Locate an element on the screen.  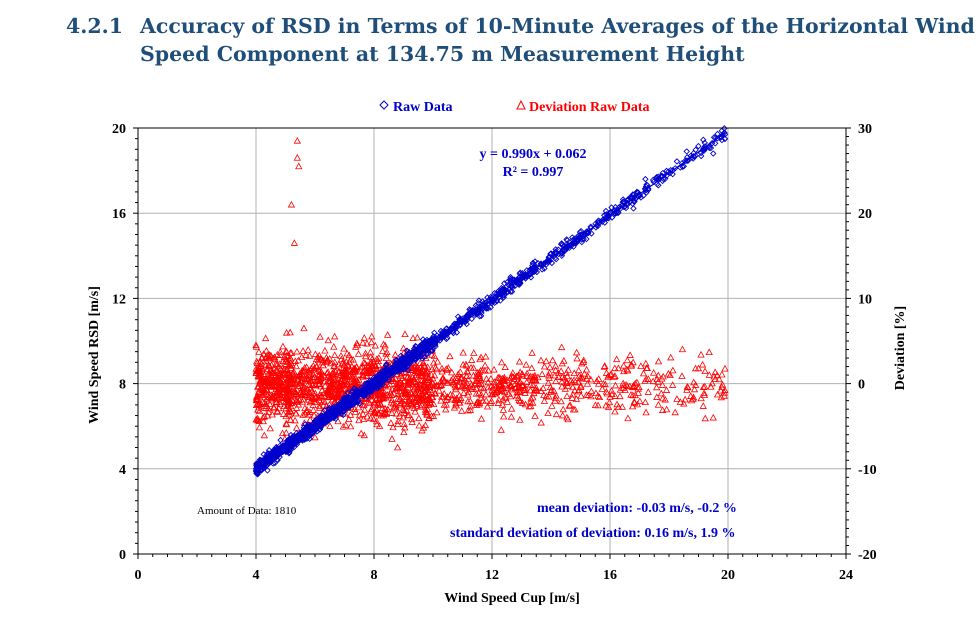
x-tick-label: 4 is located at coordinates (256, 575).